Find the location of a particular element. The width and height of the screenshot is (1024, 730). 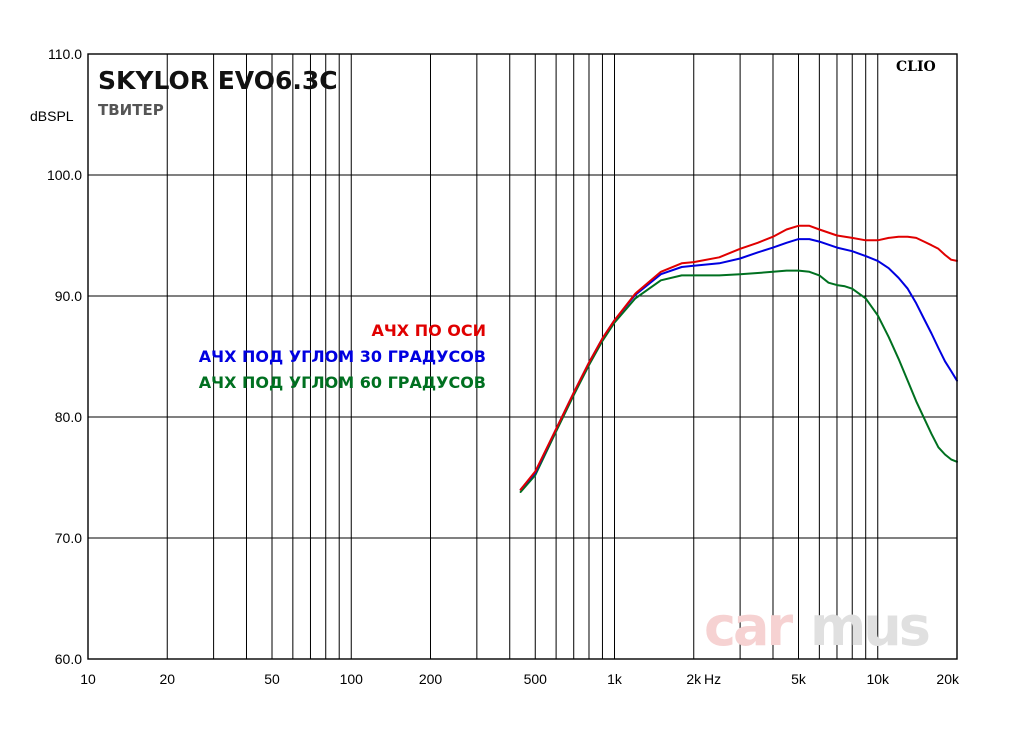

x-axis-ticks: 10 20 50 100 200 500 1k 2k 5k 10k 20k is located at coordinates (520, 679).